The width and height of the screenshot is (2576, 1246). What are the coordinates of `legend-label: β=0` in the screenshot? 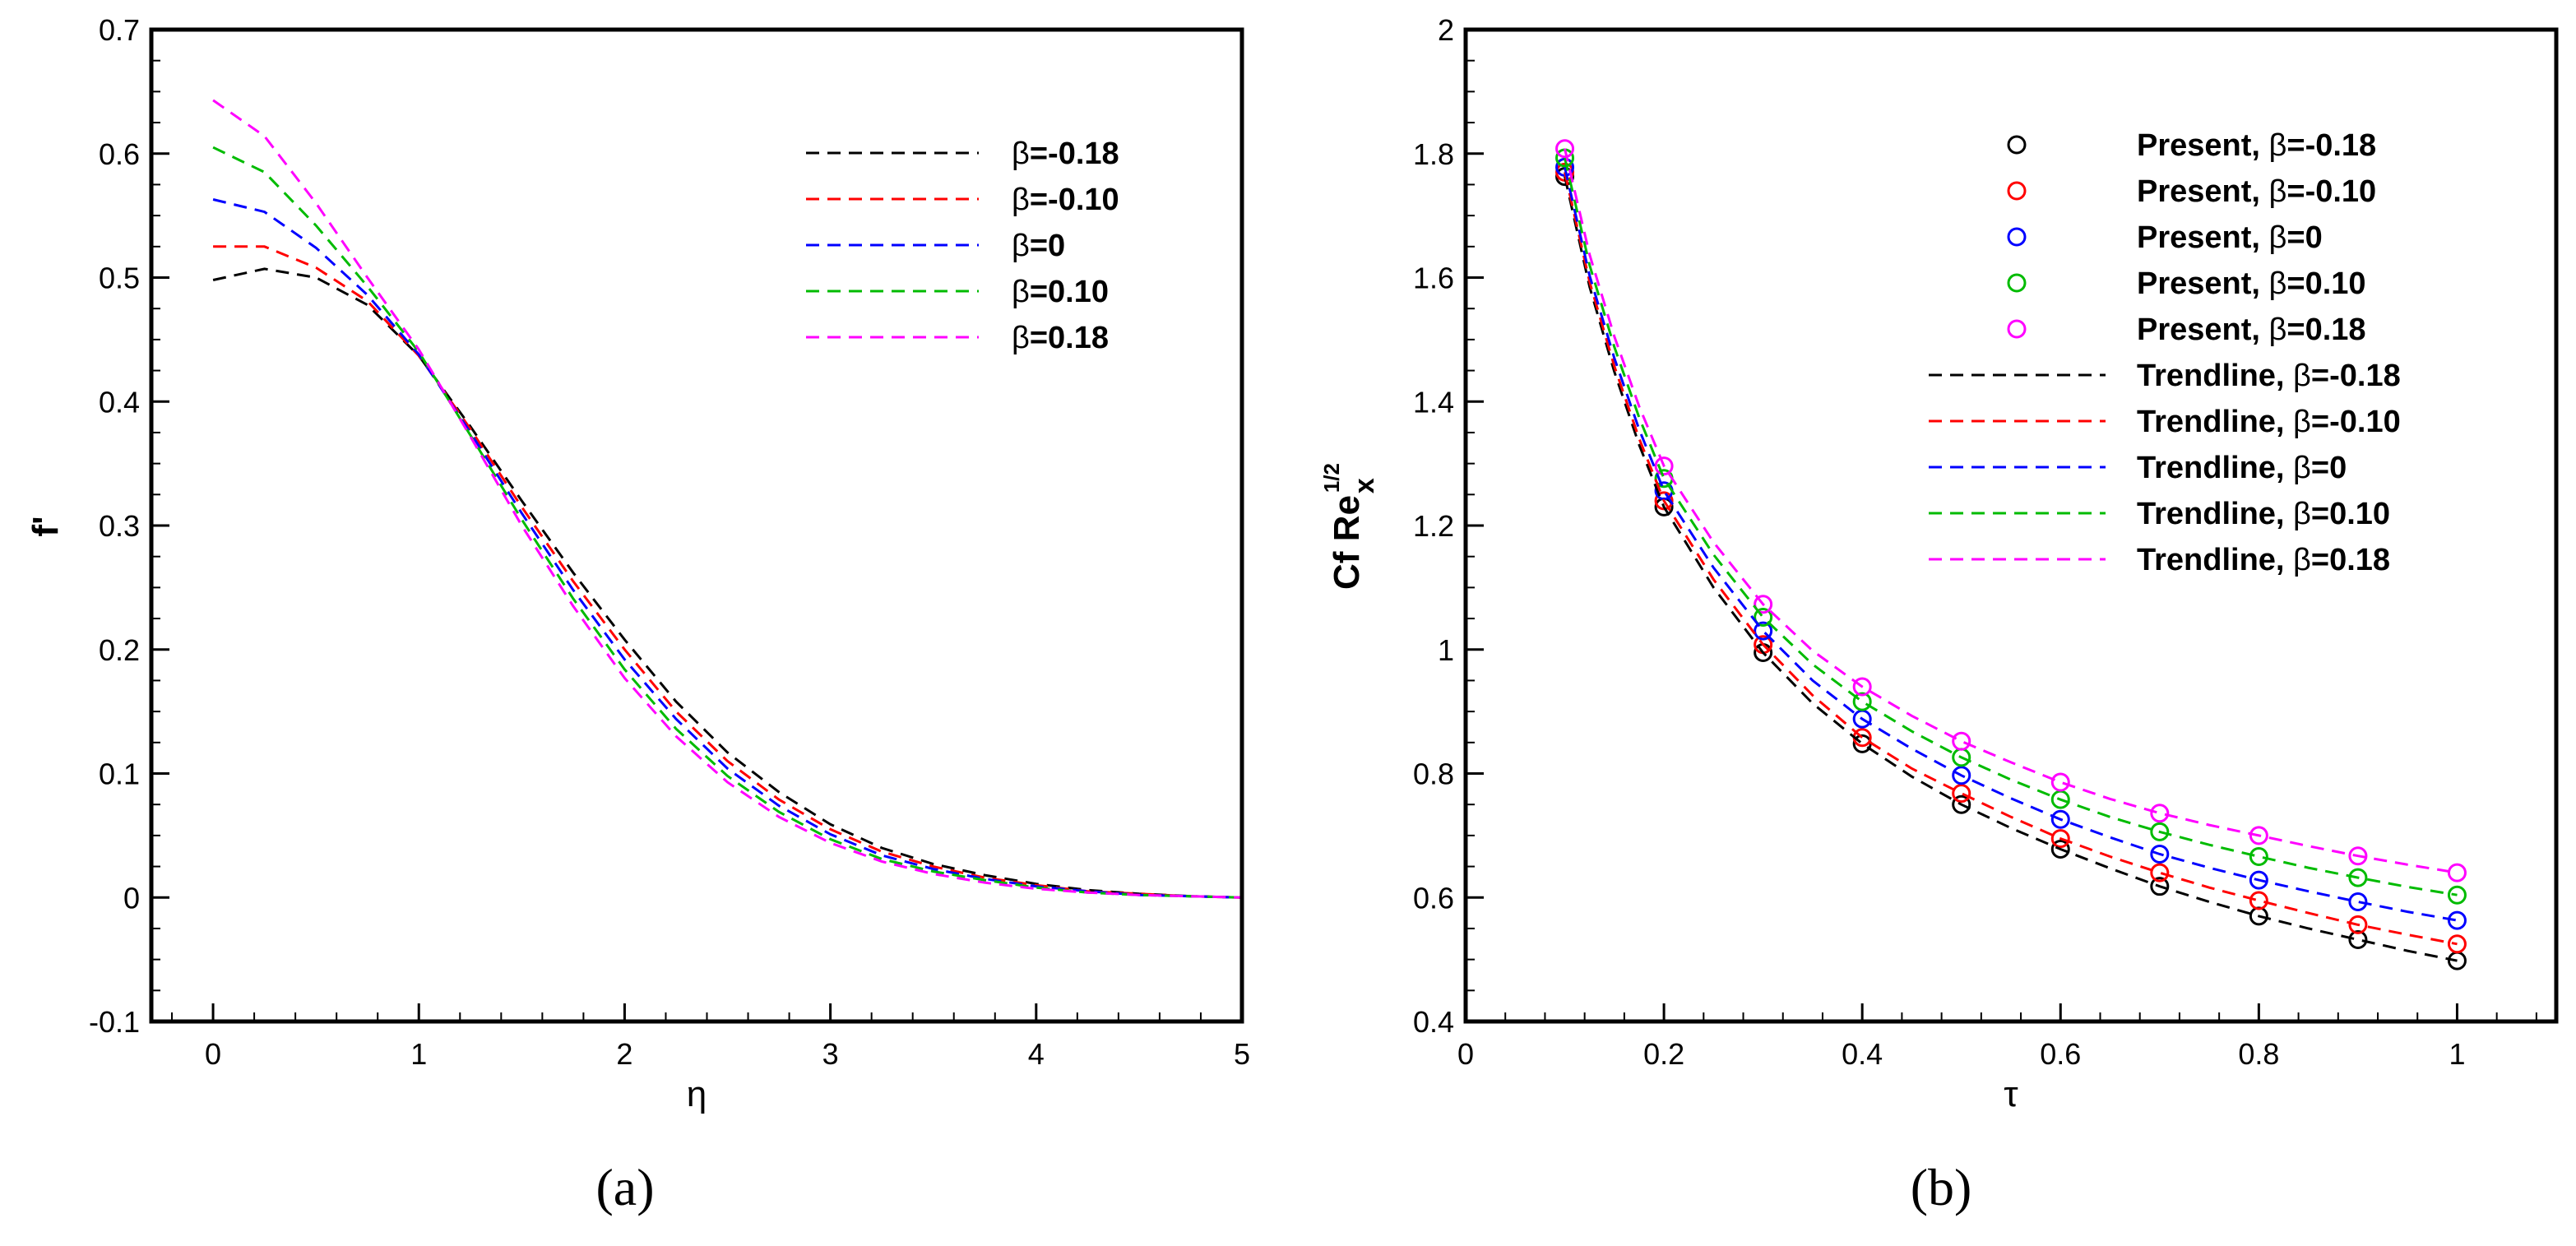 It's located at (1038, 246).